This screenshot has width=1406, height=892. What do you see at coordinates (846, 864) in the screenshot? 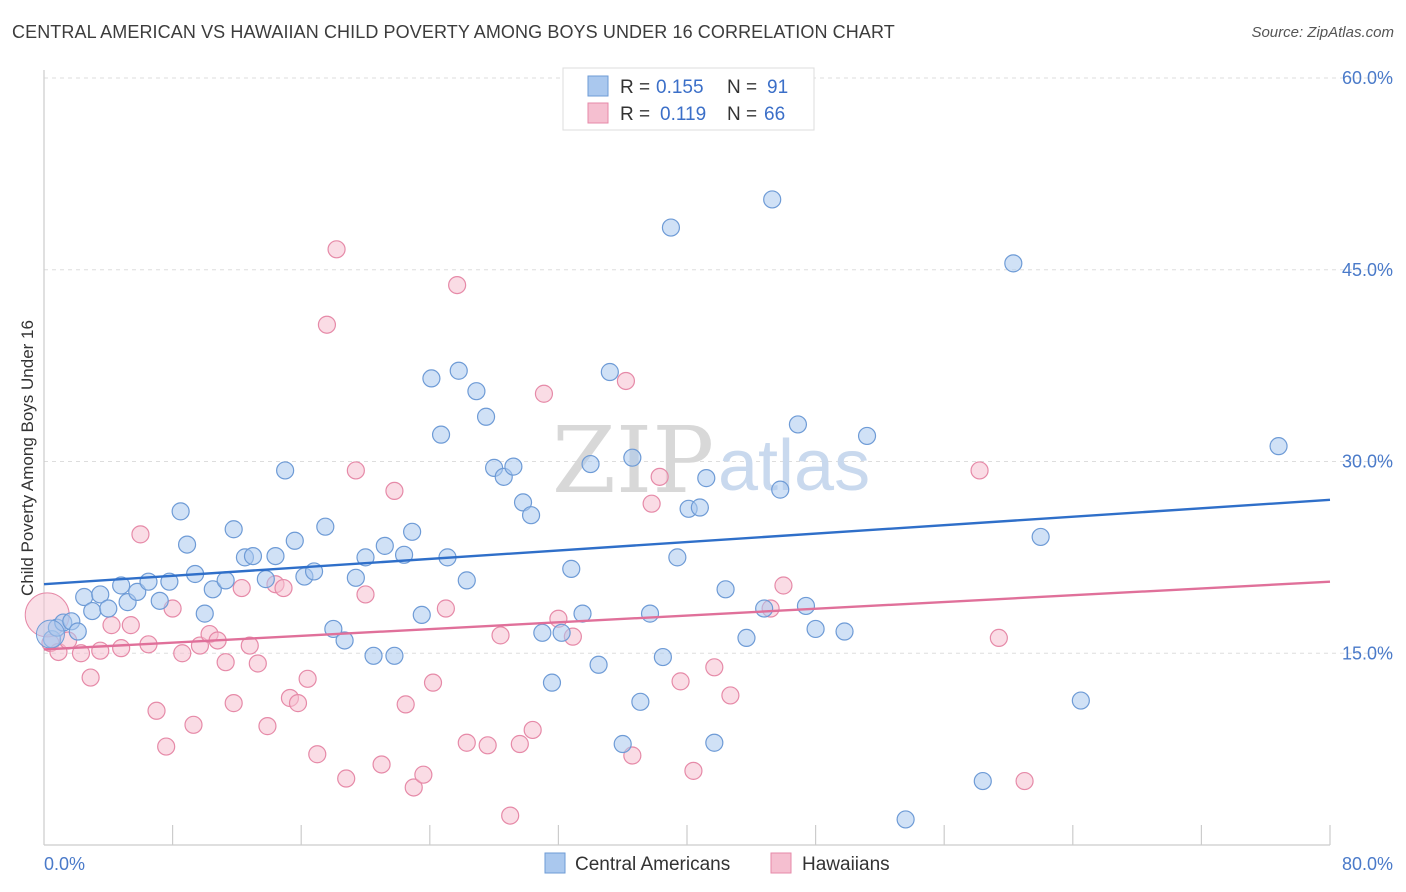
I see `bottom-legend-hawaiians: Hawaiians` at bounding box center [846, 864].